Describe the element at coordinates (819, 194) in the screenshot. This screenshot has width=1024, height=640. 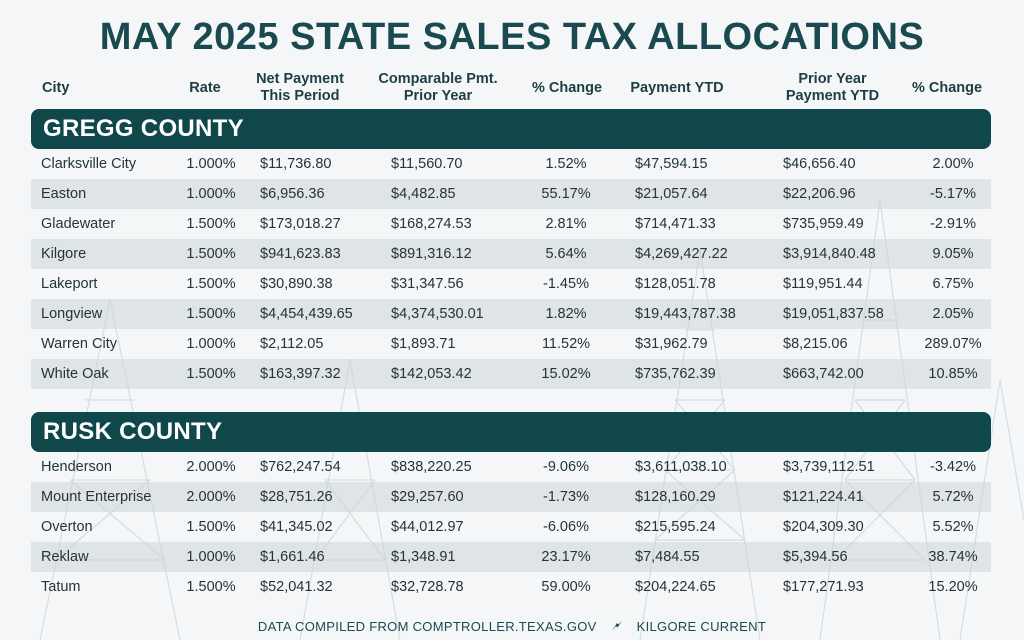
I see `cell-prior-ytd: $22,206.96` at that location.